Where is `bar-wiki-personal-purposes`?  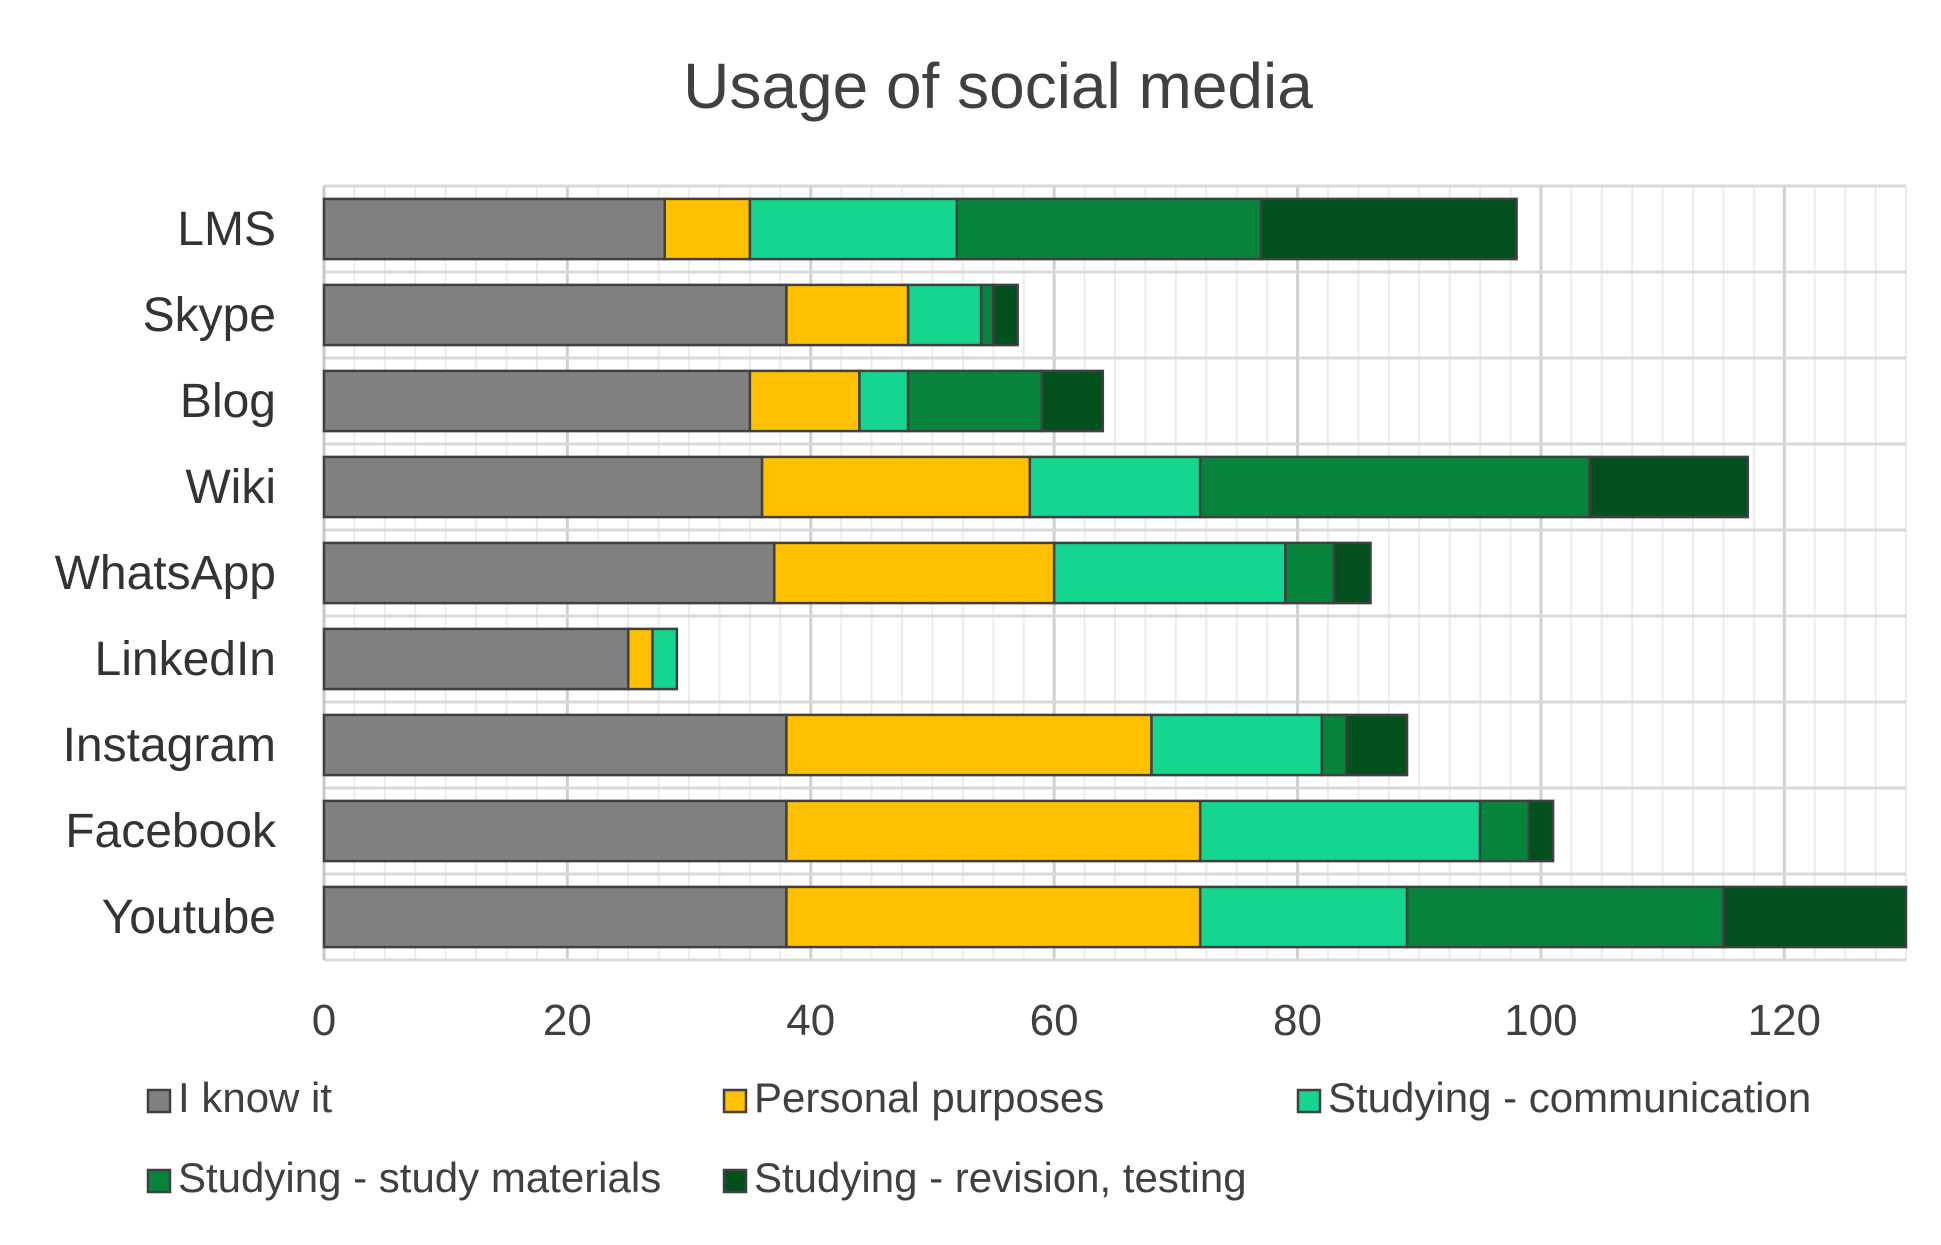 bar-wiki-personal-purposes is located at coordinates (896, 487).